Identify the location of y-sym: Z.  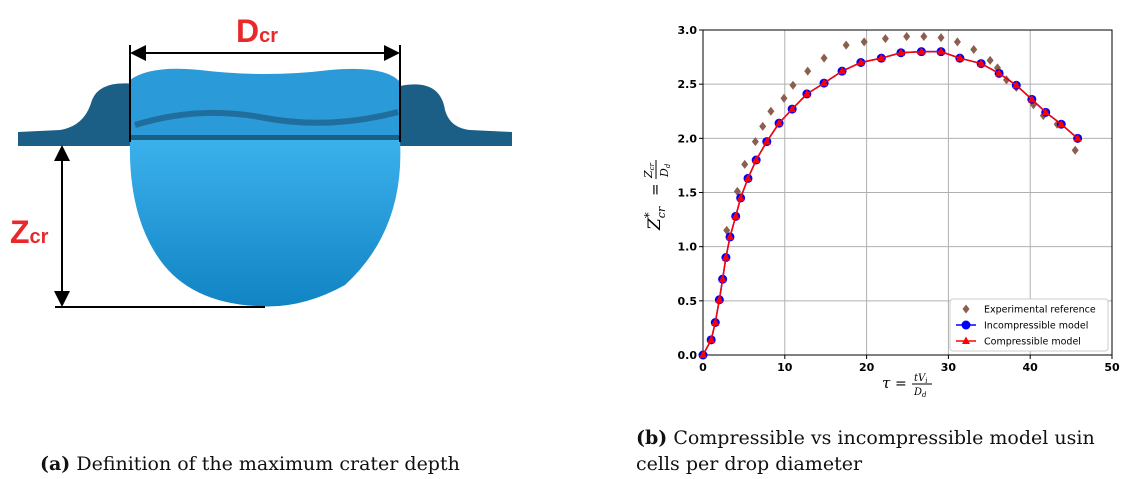
(655, 224).